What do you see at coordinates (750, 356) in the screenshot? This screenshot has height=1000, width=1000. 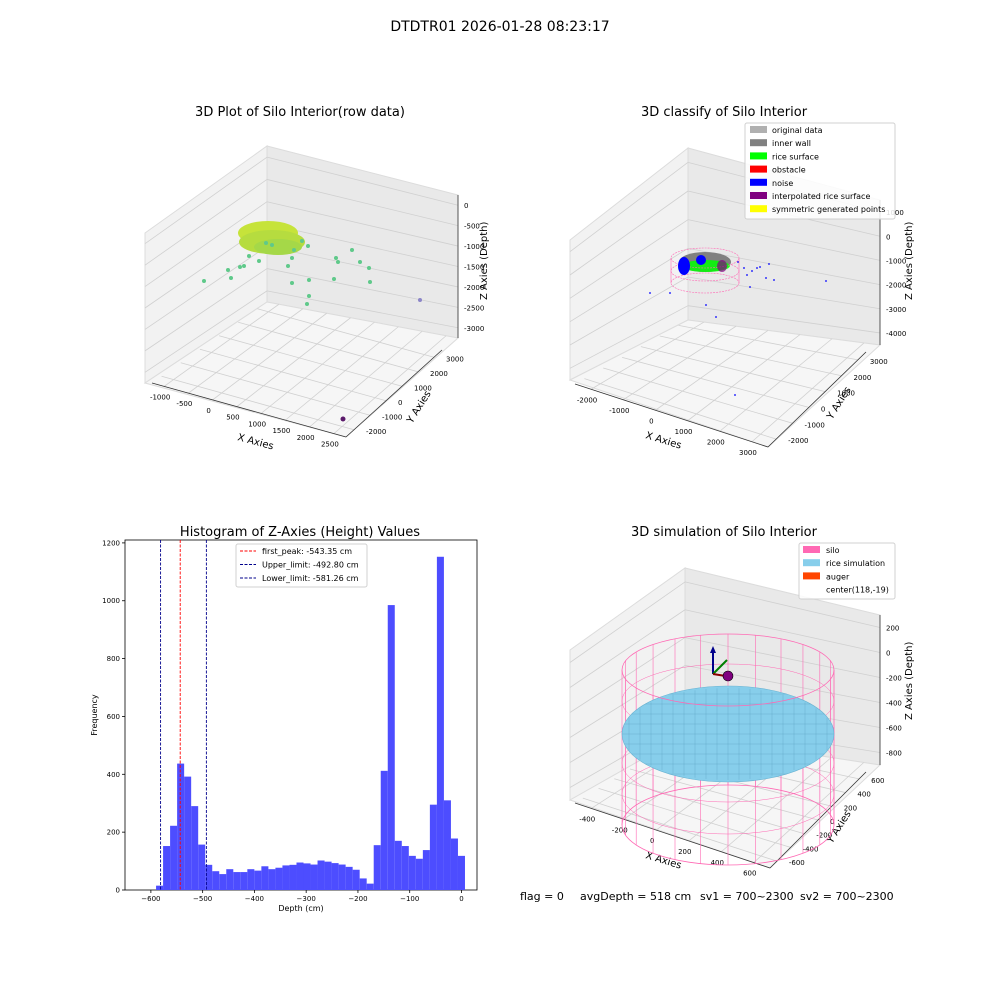 I see `p2-y-gridline` at bounding box center [750, 356].